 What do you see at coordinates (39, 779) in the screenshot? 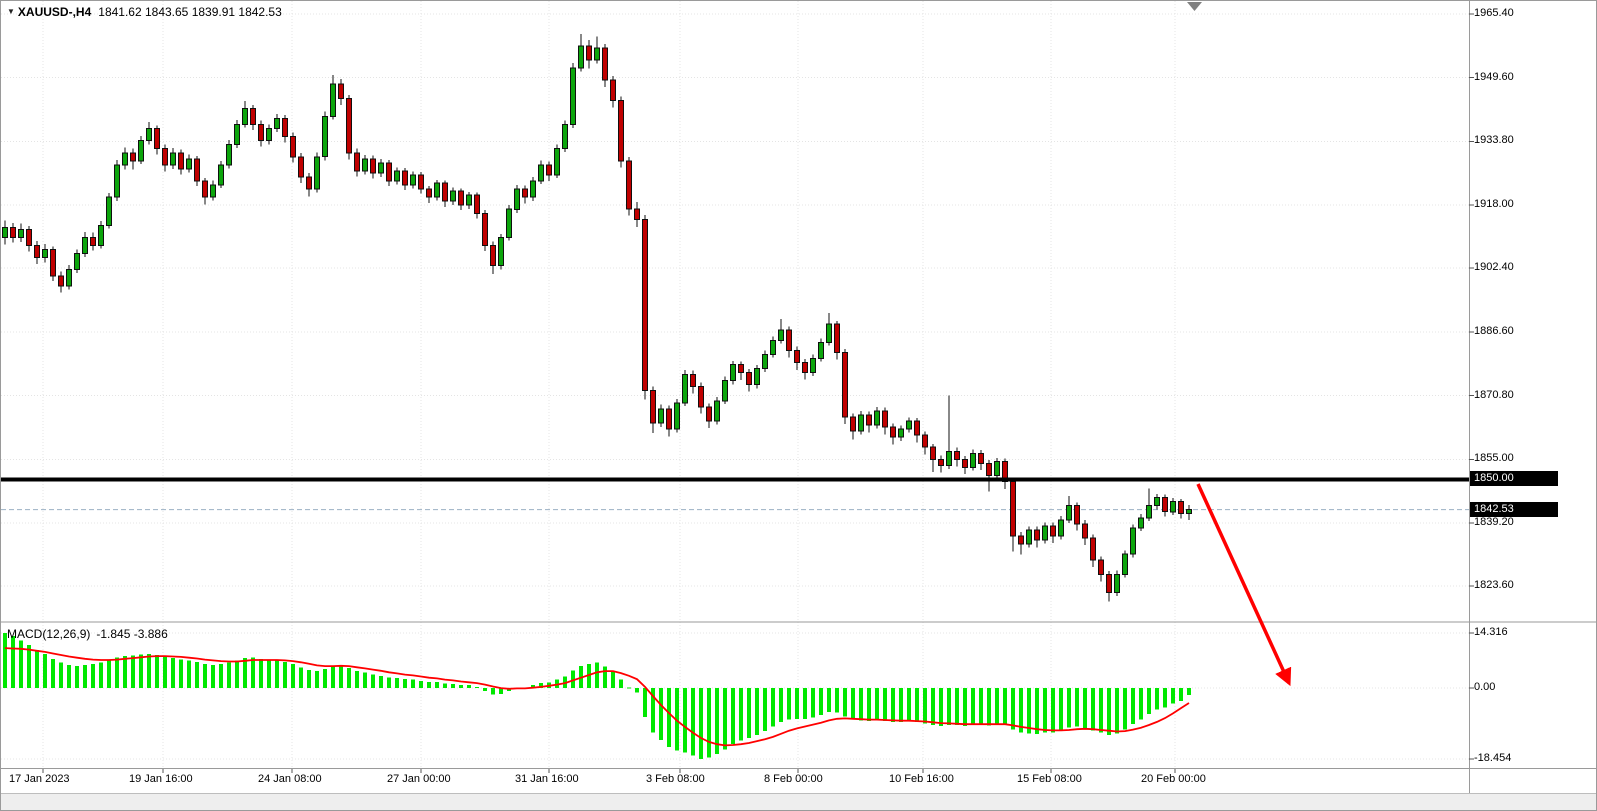
I see `time-axis-label: 17 Jan 2023` at bounding box center [39, 779].